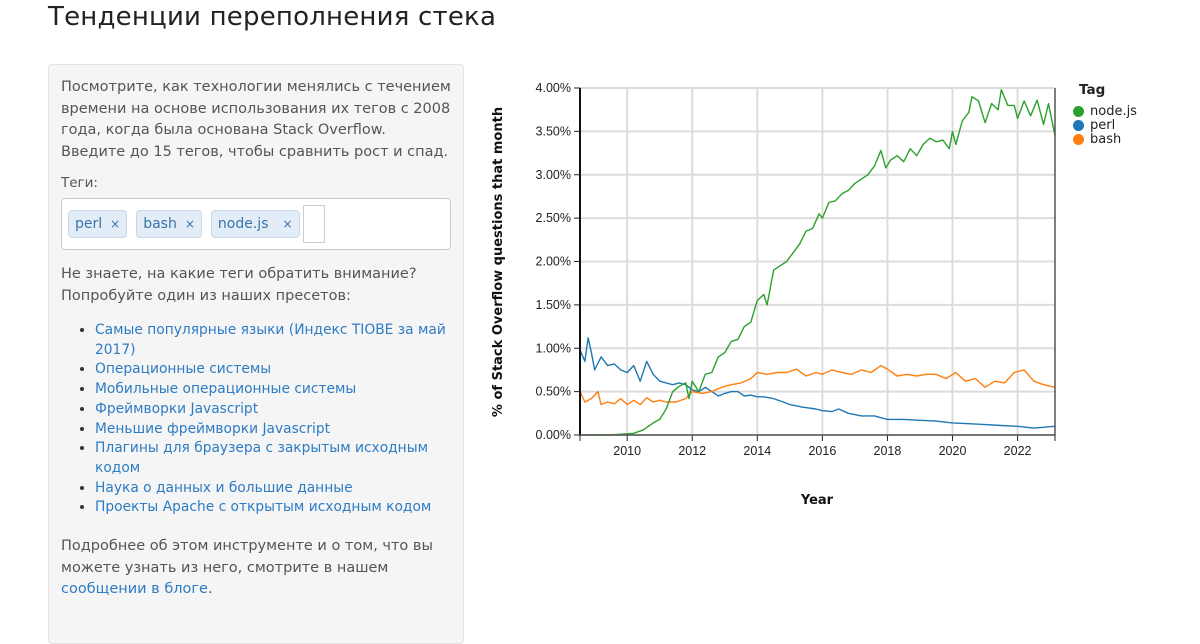 This screenshot has width=1200, height=644. I want to click on preset-item: Меньшие фреймворки Javascript, so click(273, 430).